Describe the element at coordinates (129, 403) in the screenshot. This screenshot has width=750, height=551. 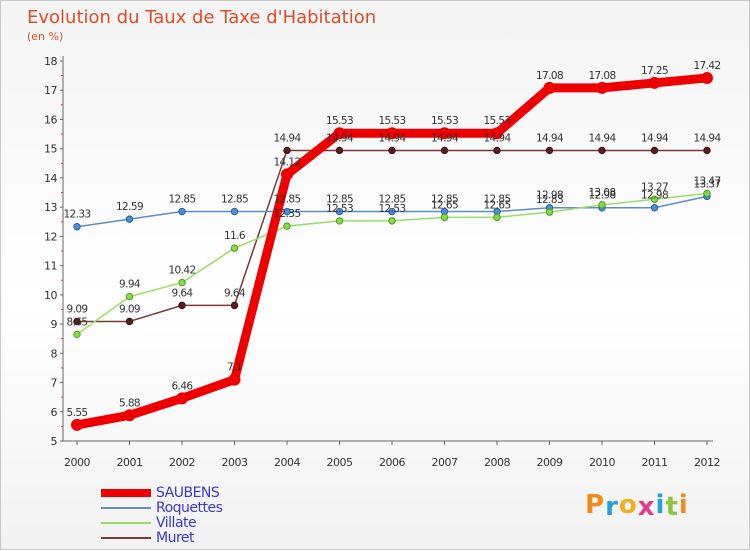
I see `data-label-saubens: 5.88` at that location.